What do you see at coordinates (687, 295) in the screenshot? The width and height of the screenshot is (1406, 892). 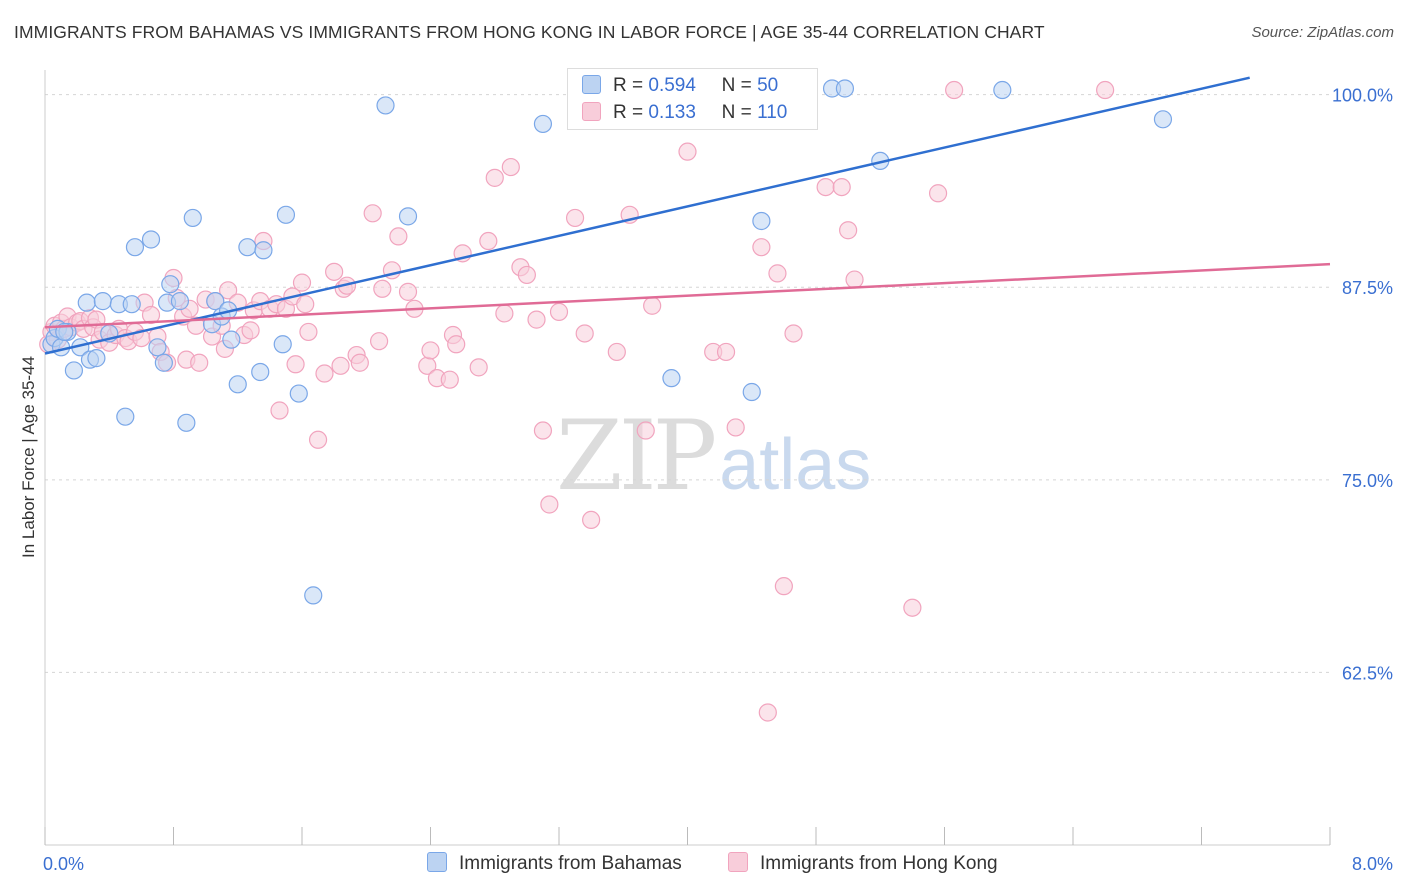 I see `trend-line-hongkong` at bounding box center [687, 295].